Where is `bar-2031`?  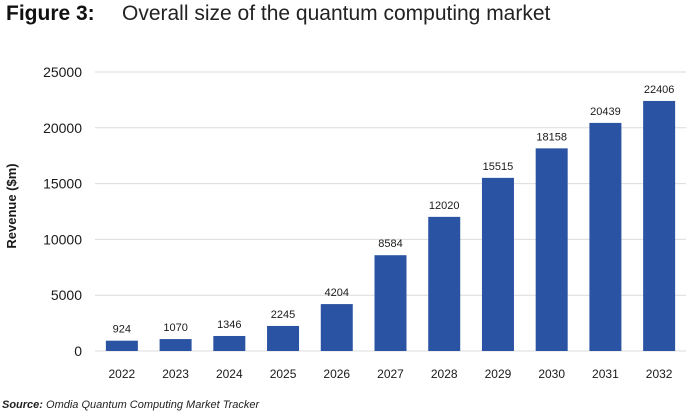
bar-2031 is located at coordinates (605, 236).